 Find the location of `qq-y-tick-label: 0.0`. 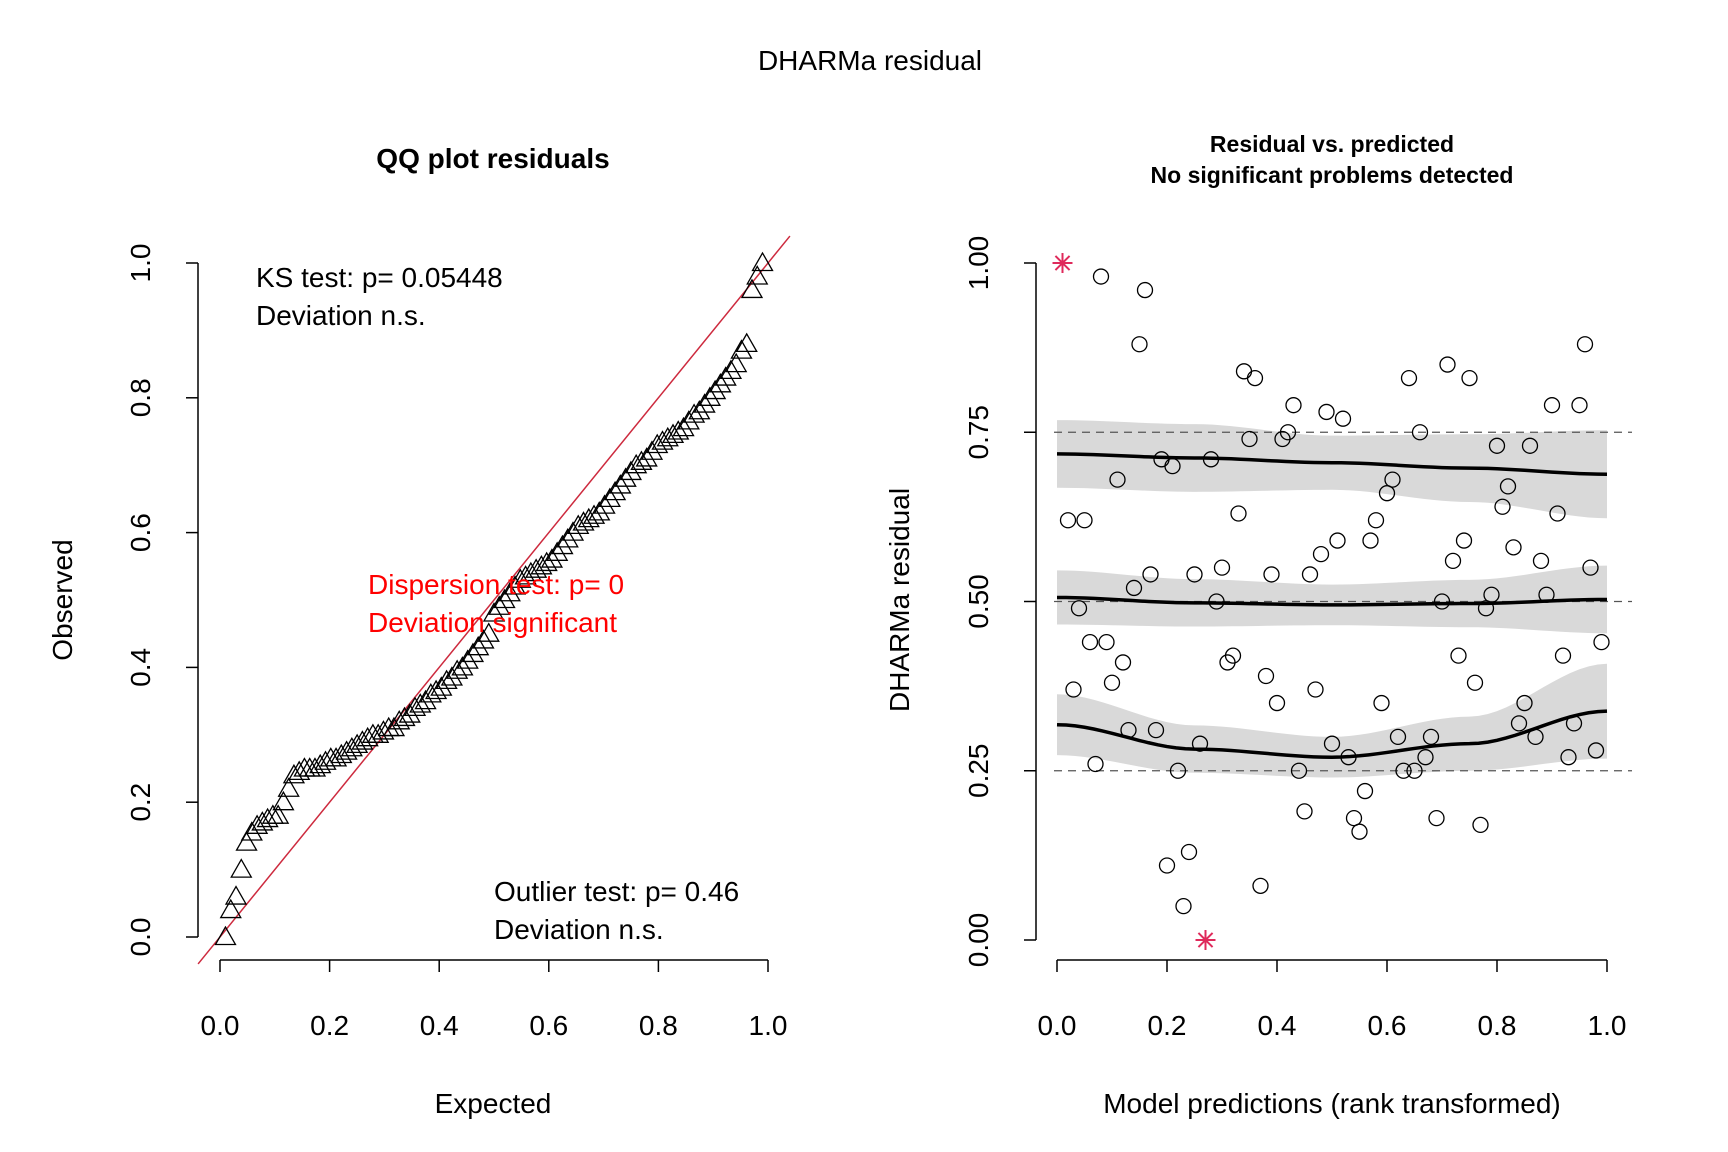

qq-y-tick-label: 0.0 is located at coordinates (140, 937).